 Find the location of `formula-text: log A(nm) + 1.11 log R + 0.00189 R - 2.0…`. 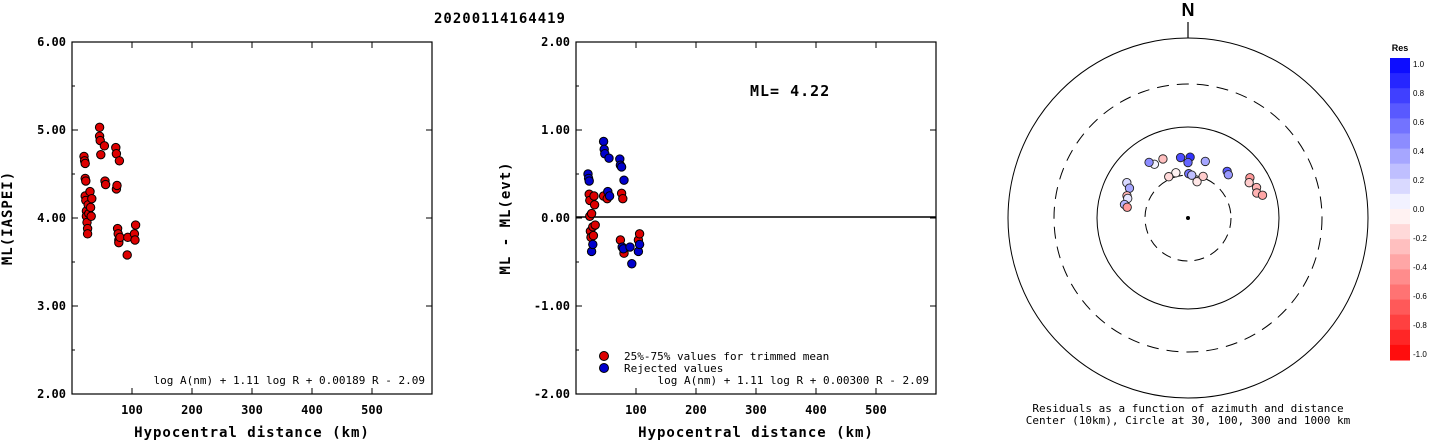

formula-text: log A(nm) + 1.11 log R + 0.00189 R - 2.0… is located at coordinates (289, 380).